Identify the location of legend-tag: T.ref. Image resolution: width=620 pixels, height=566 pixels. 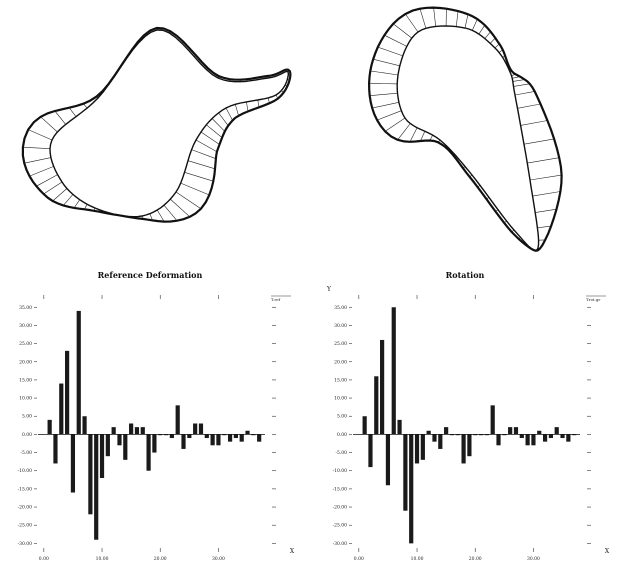
(276, 299).